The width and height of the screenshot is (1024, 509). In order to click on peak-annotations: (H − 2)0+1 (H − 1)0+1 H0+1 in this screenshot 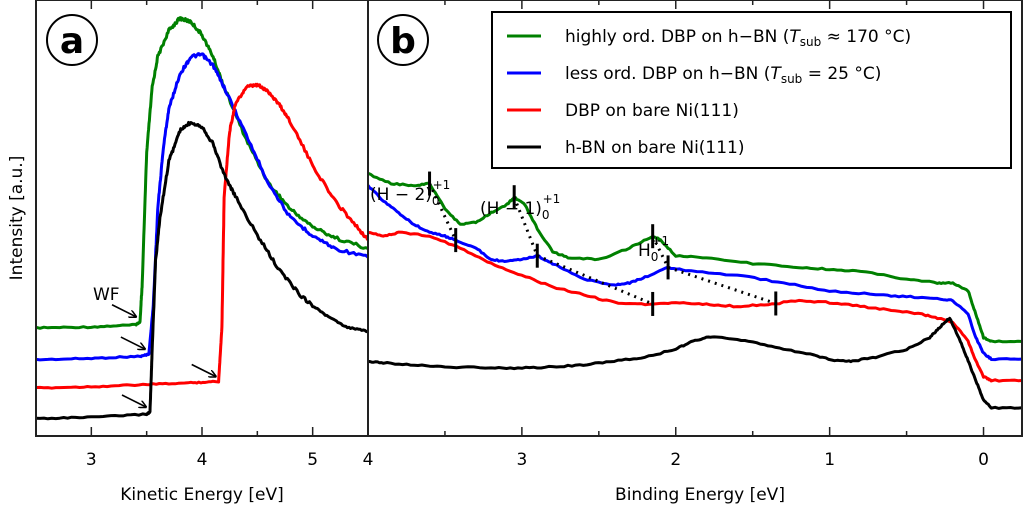, I will do `click(519, 221)`.